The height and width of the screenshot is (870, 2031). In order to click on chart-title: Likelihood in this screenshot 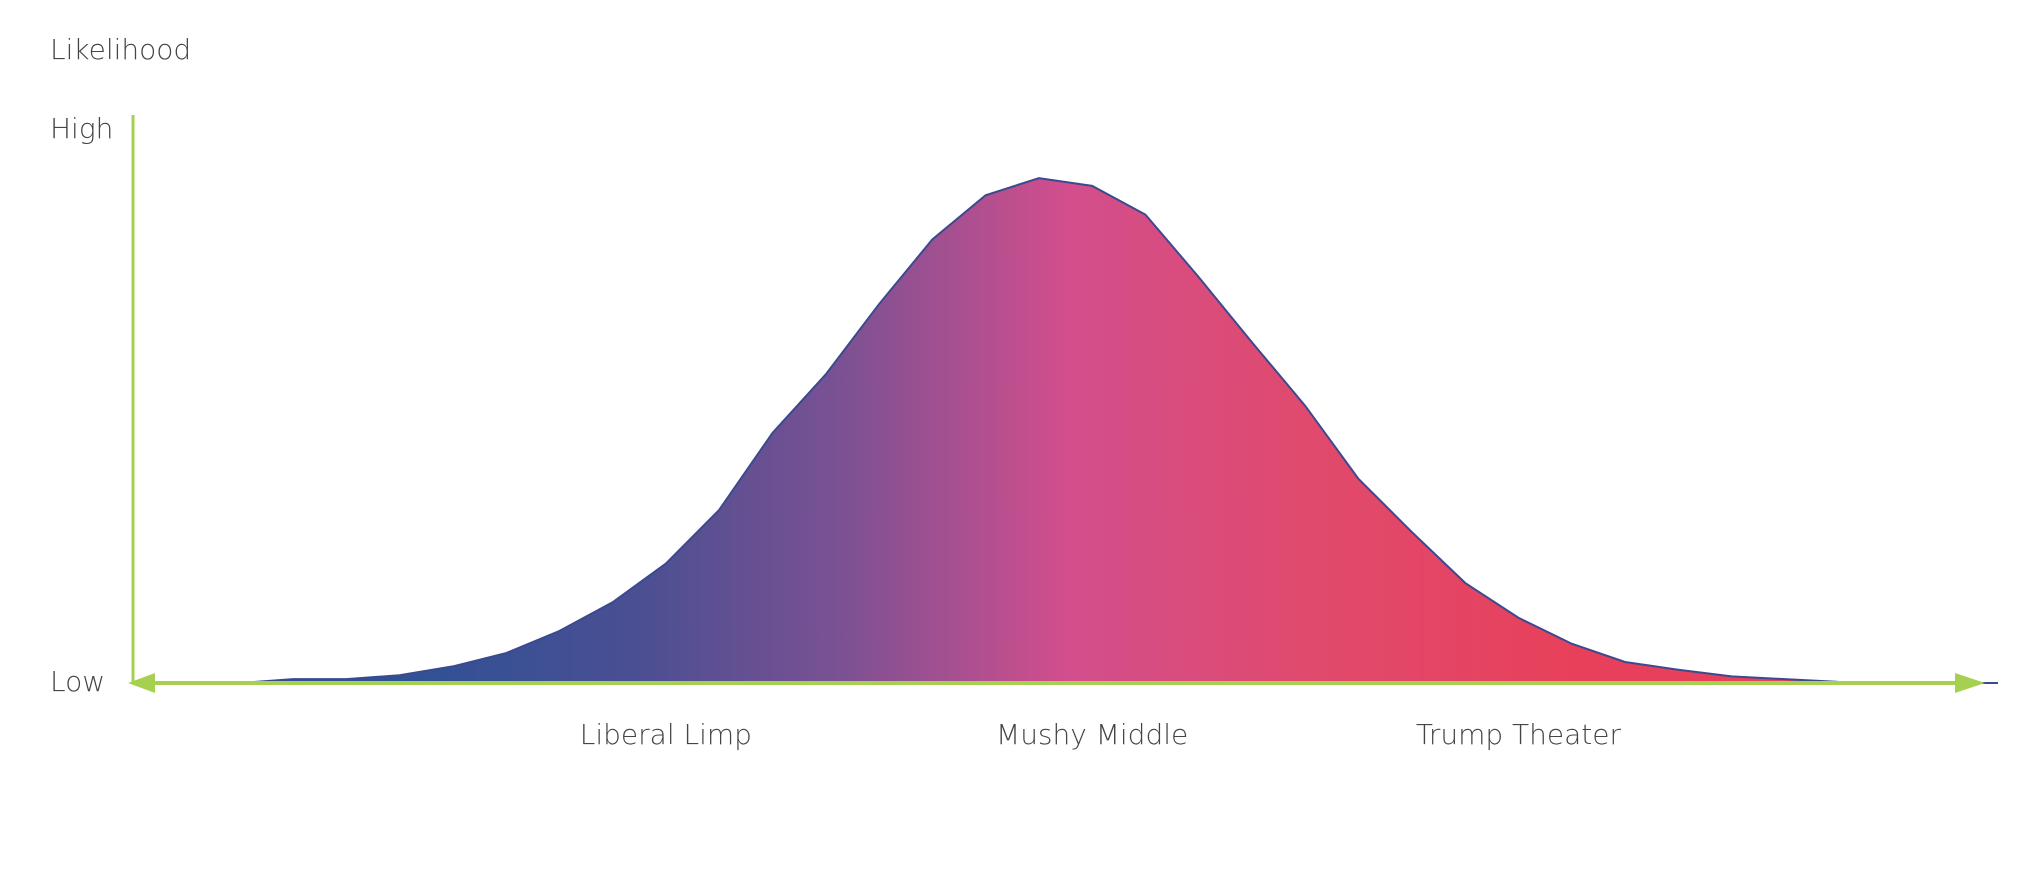, I will do `click(120, 49)`.